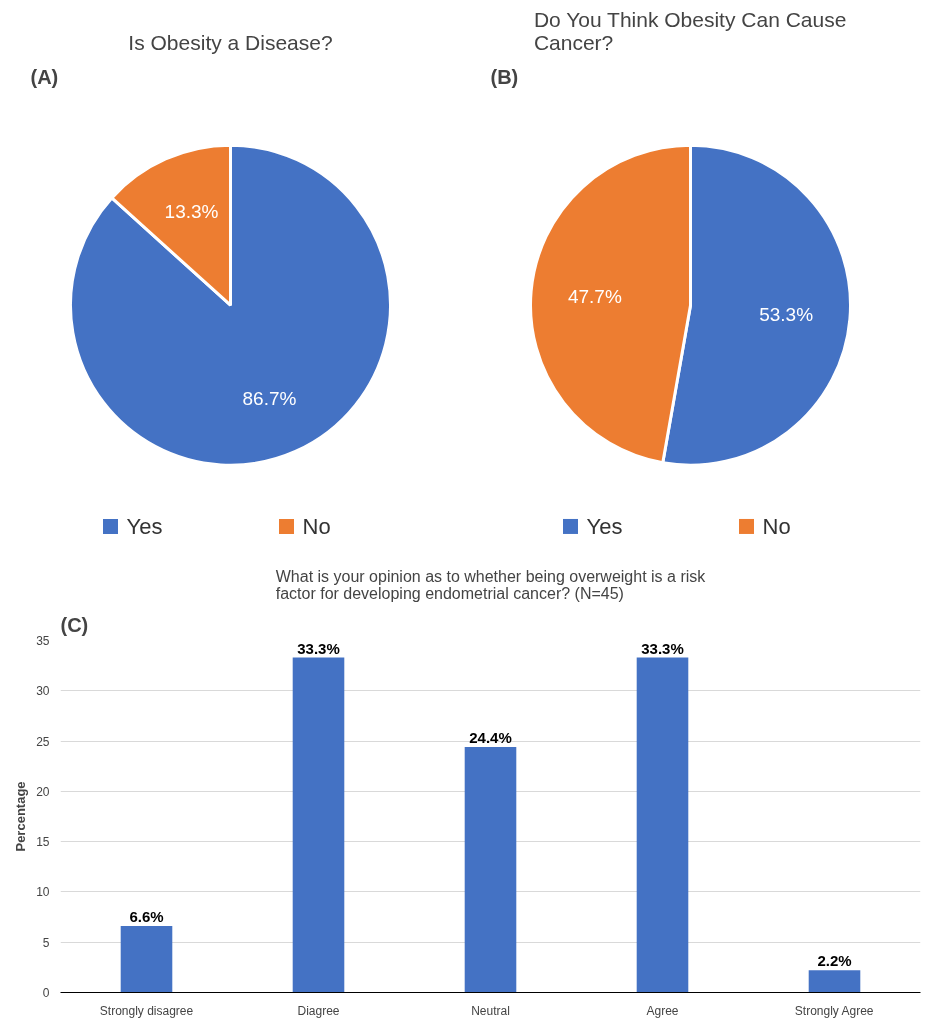 The width and height of the screenshot is (933, 1031). What do you see at coordinates (490, 1010) in the screenshot?
I see `x-tick-label: Neutral` at bounding box center [490, 1010].